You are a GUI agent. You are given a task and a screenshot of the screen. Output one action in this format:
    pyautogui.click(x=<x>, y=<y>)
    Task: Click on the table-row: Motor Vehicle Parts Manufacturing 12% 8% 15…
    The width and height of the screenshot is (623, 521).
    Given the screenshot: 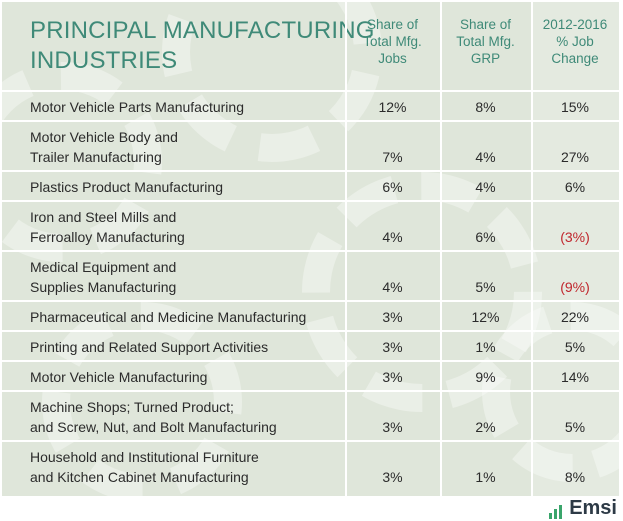 What is the action you would take?
    pyautogui.click(x=310, y=105)
    